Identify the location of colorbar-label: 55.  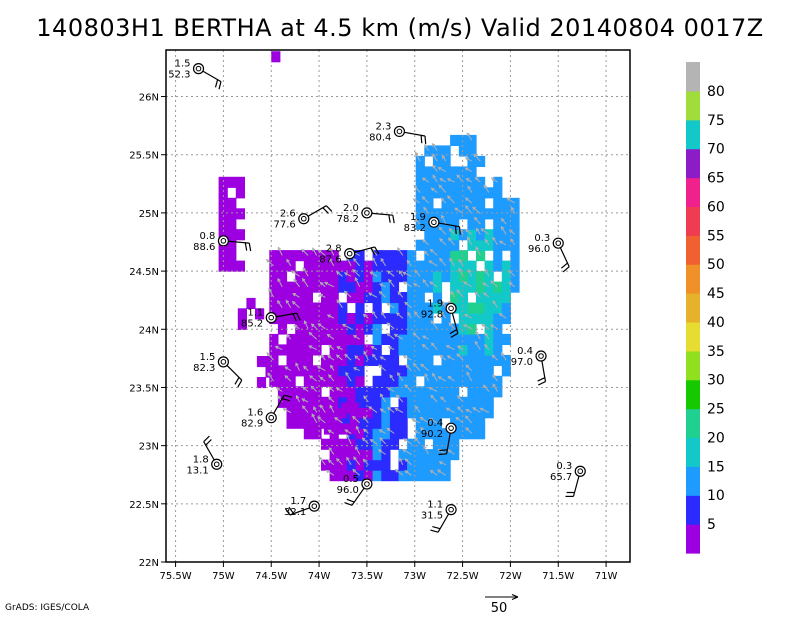
(716, 236).